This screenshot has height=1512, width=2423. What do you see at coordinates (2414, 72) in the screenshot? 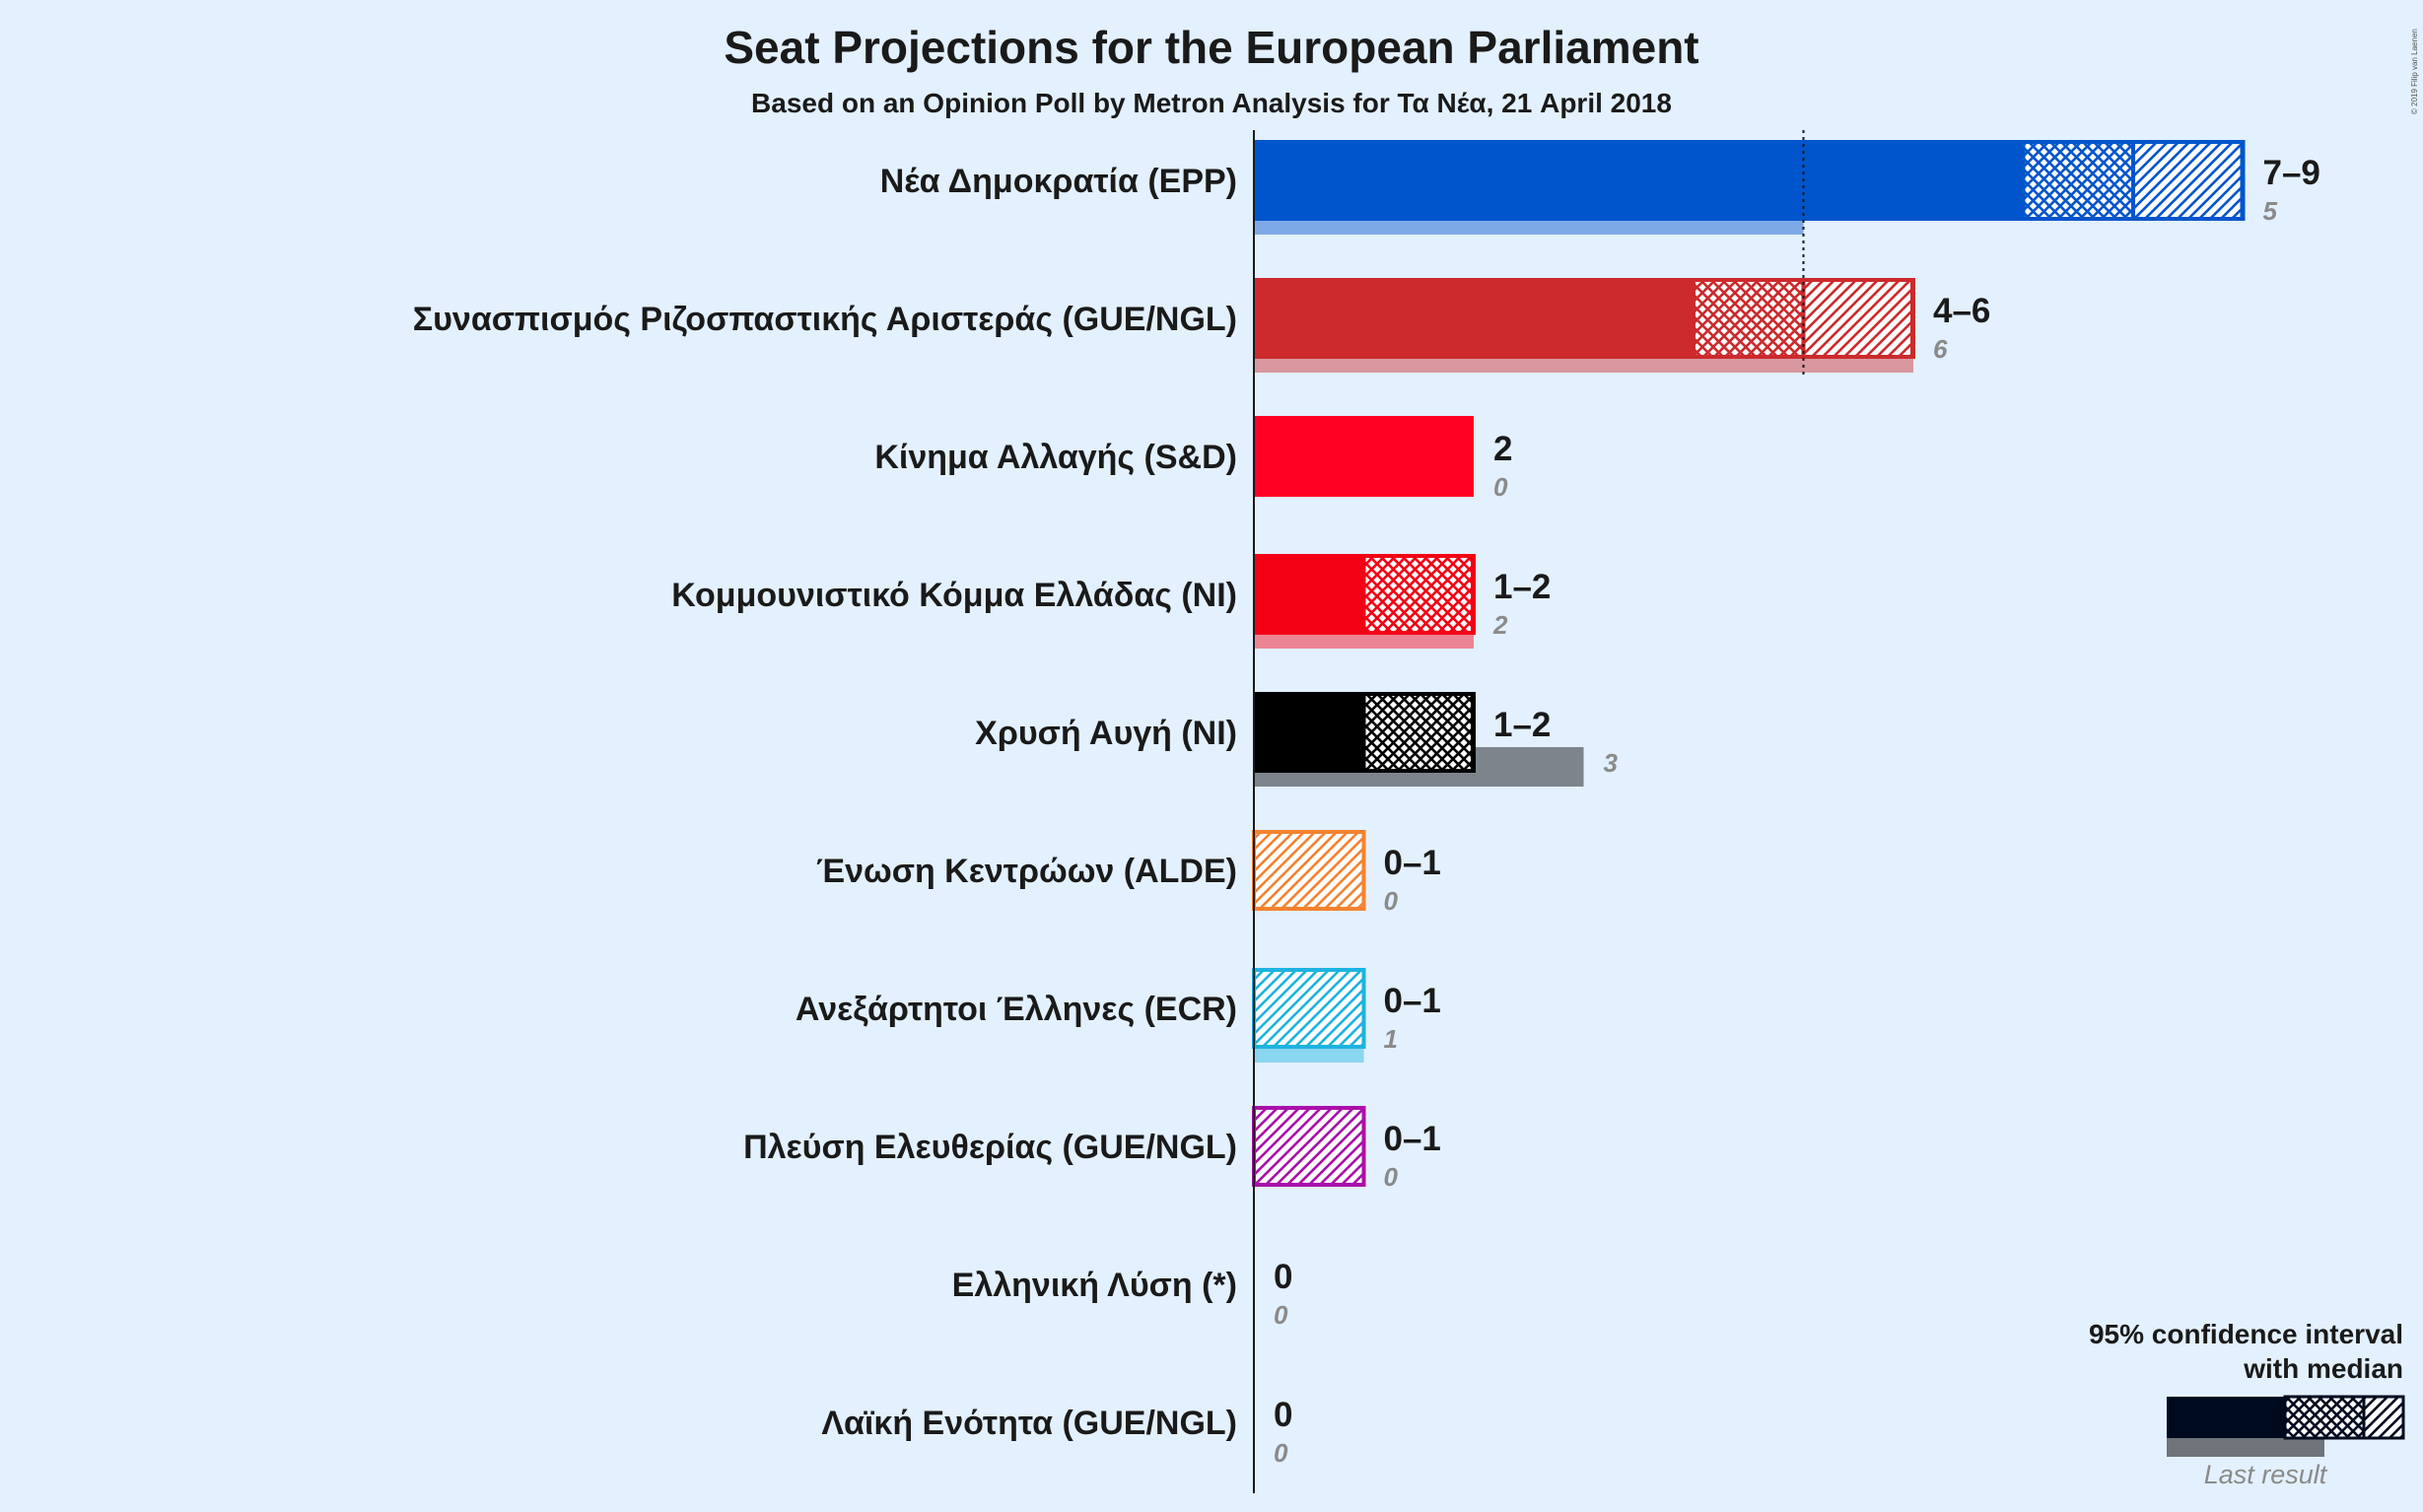
I see `copyright-notice: © 2019 Filip van Laenen` at bounding box center [2414, 72].